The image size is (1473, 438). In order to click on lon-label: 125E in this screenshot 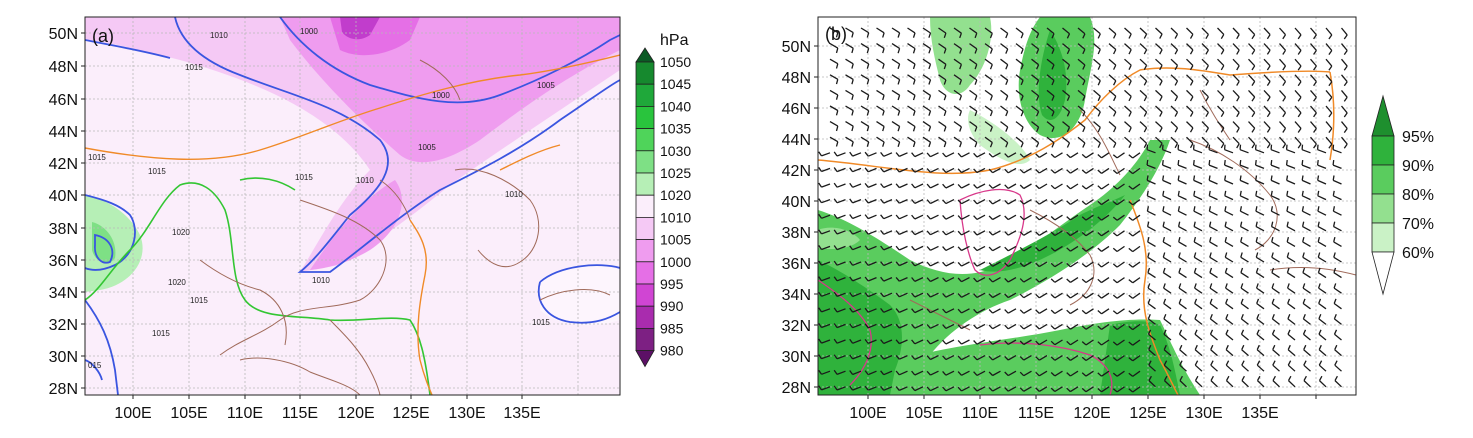, I will do `click(410, 413)`.